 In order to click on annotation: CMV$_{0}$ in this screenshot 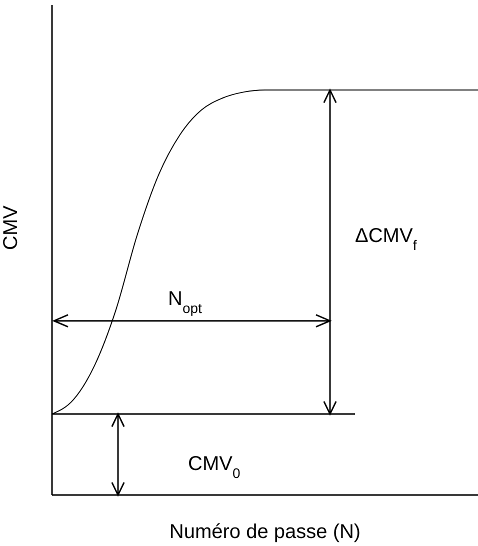, I will do `click(214, 467)`.